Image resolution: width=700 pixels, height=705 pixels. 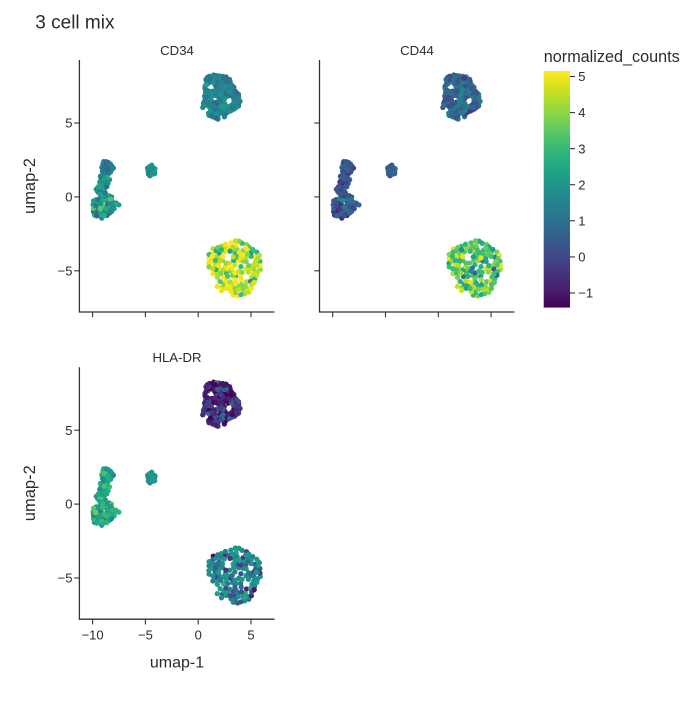 What do you see at coordinates (581, 148) in the screenshot?
I see `svg-text: 3` at bounding box center [581, 148].